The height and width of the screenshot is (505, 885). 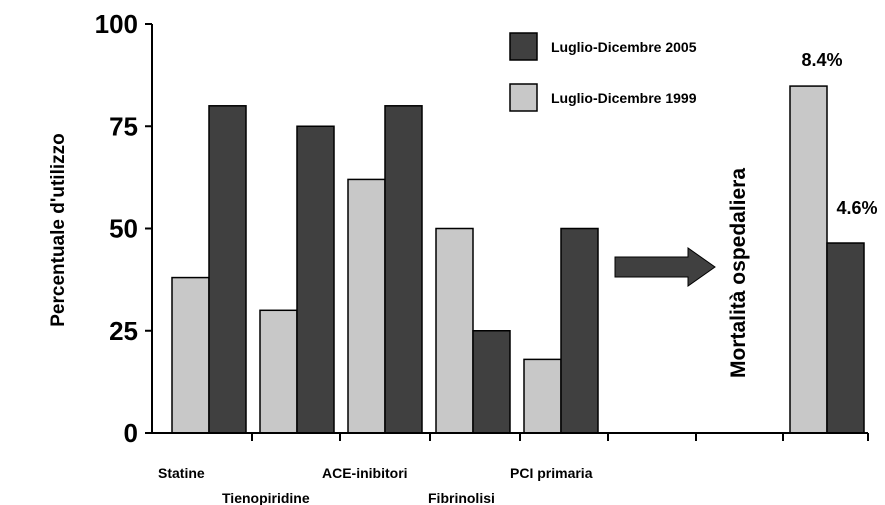 What do you see at coordinates (845, 338) in the screenshot?
I see `mortality-bar-2005` at bounding box center [845, 338].